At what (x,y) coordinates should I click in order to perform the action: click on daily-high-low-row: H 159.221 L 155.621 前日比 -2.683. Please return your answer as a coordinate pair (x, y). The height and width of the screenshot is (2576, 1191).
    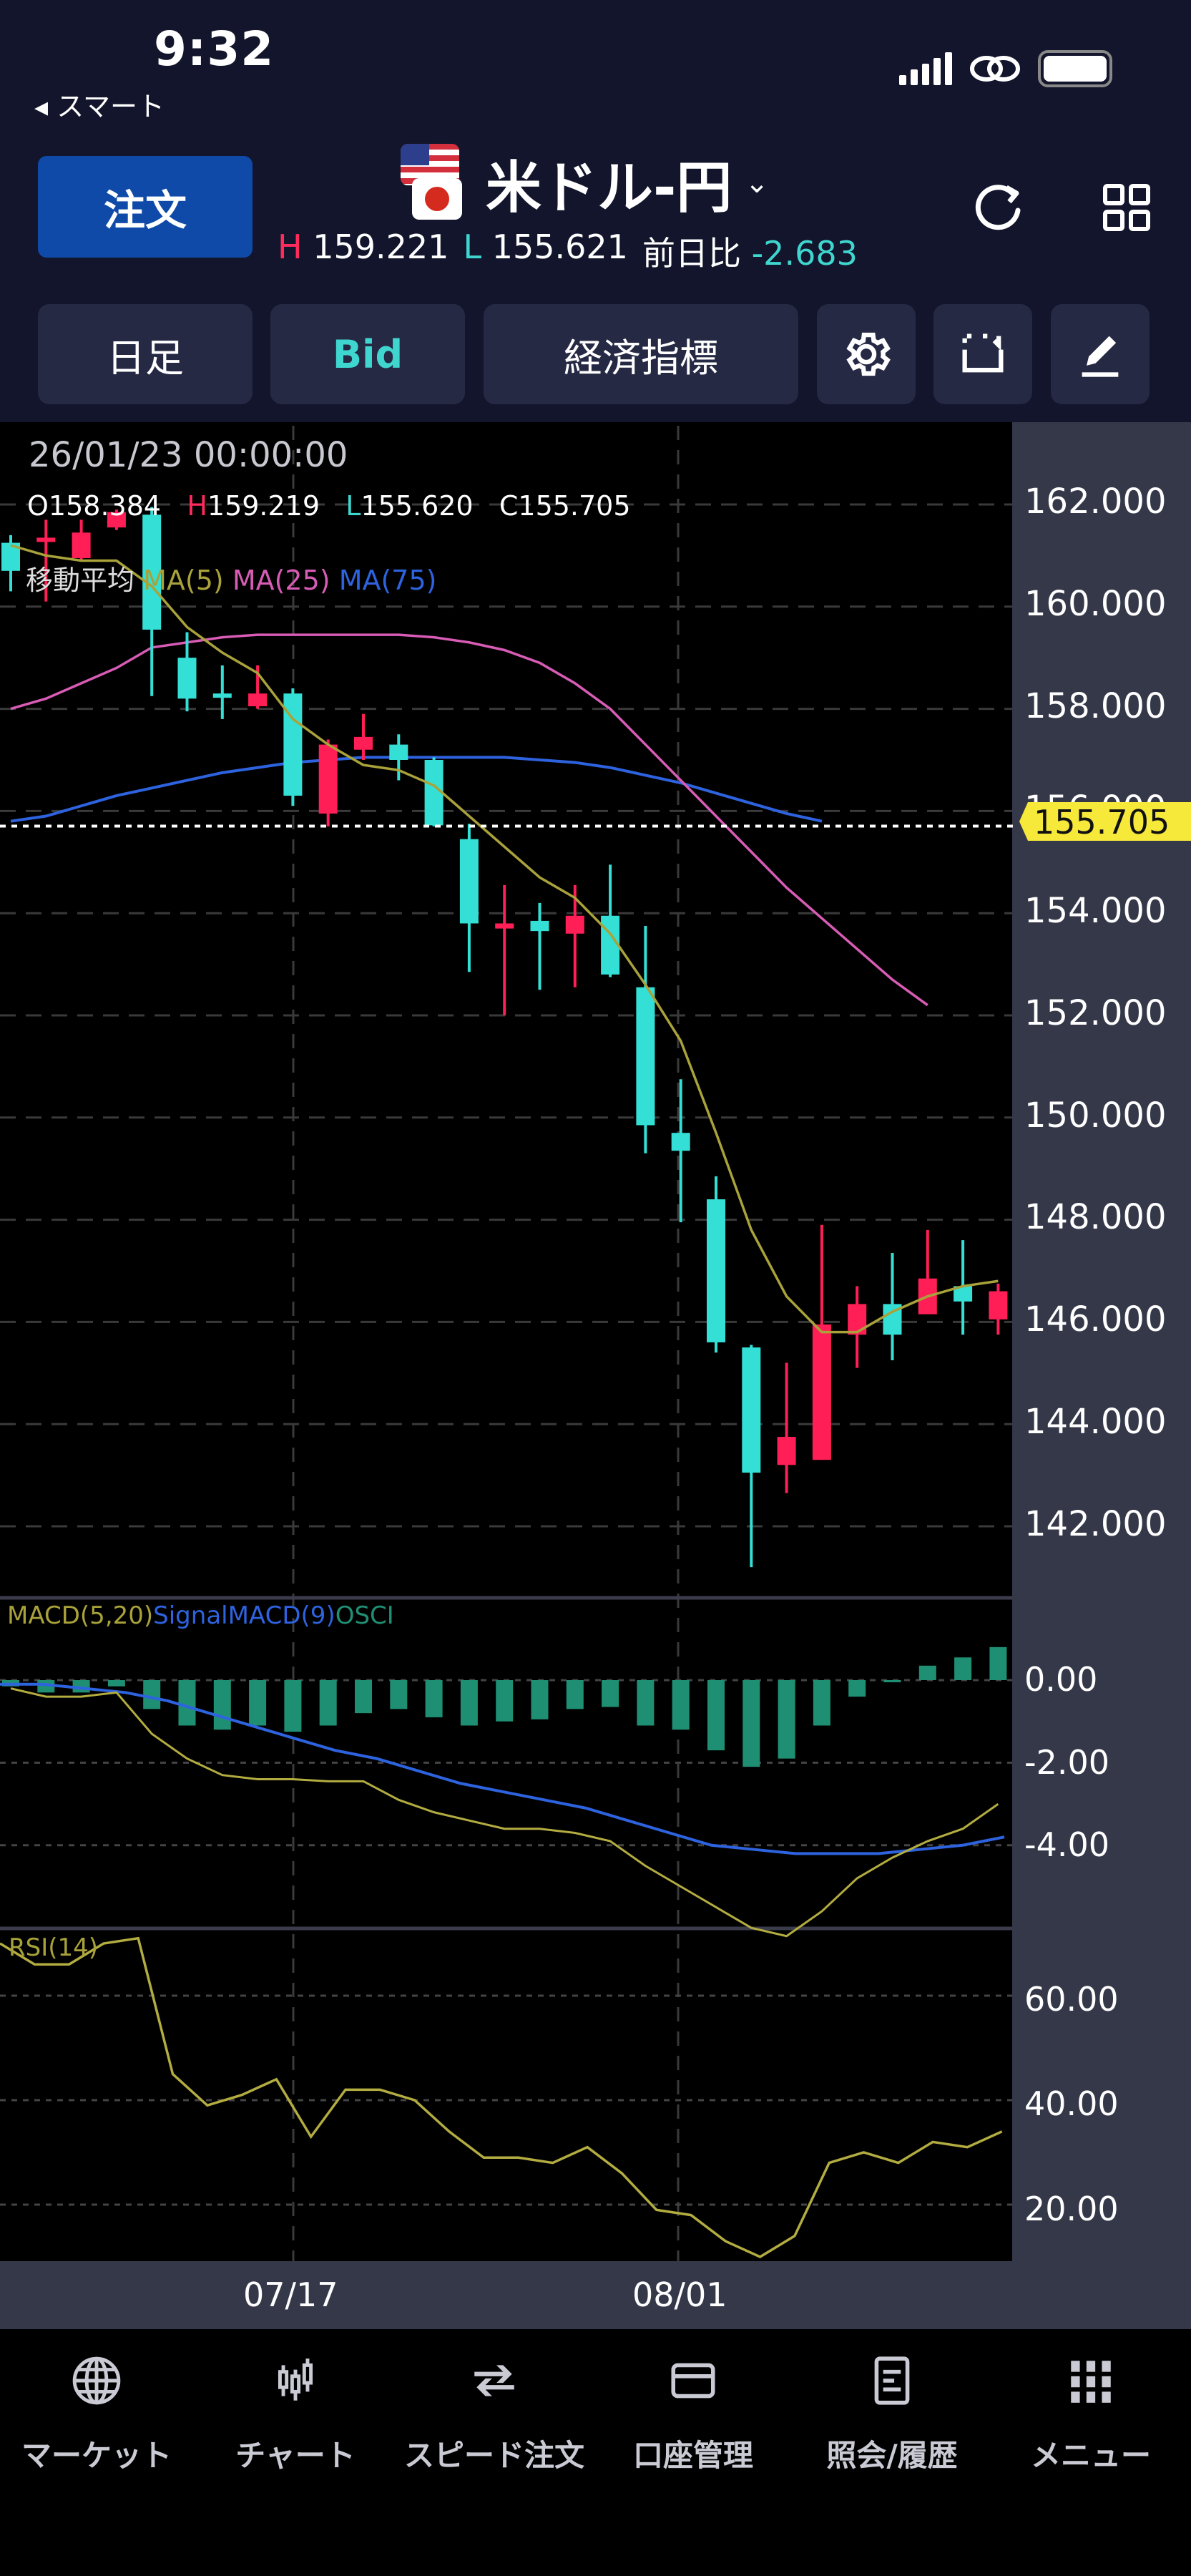
    Looking at the image, I should click on (568, 251).